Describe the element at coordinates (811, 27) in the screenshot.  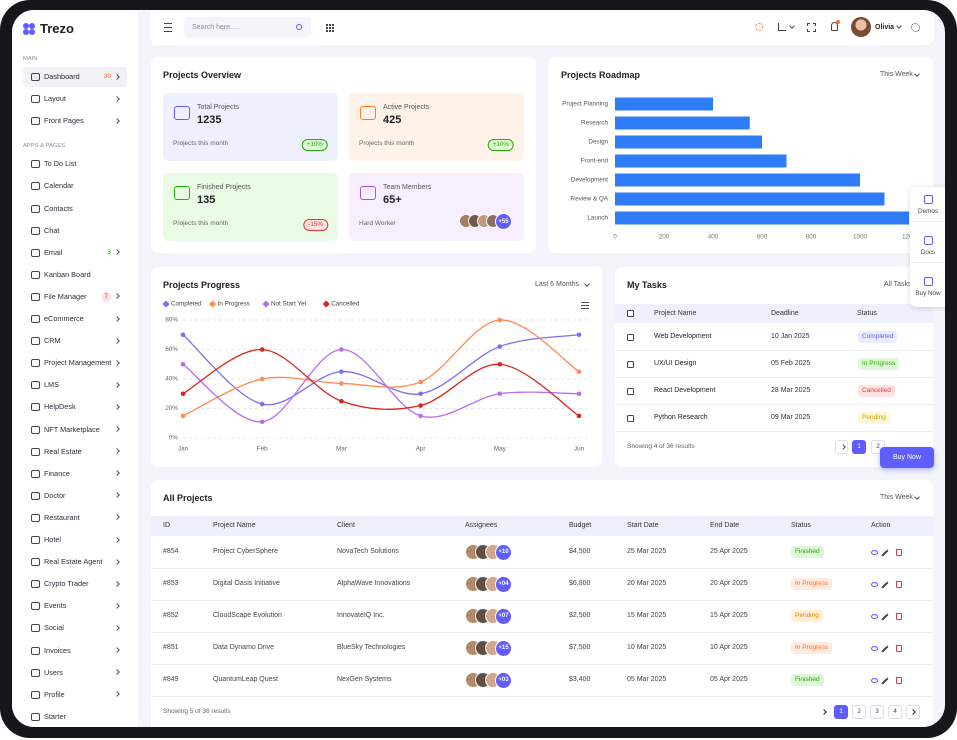
I see `fullscreen-icon` at that location.